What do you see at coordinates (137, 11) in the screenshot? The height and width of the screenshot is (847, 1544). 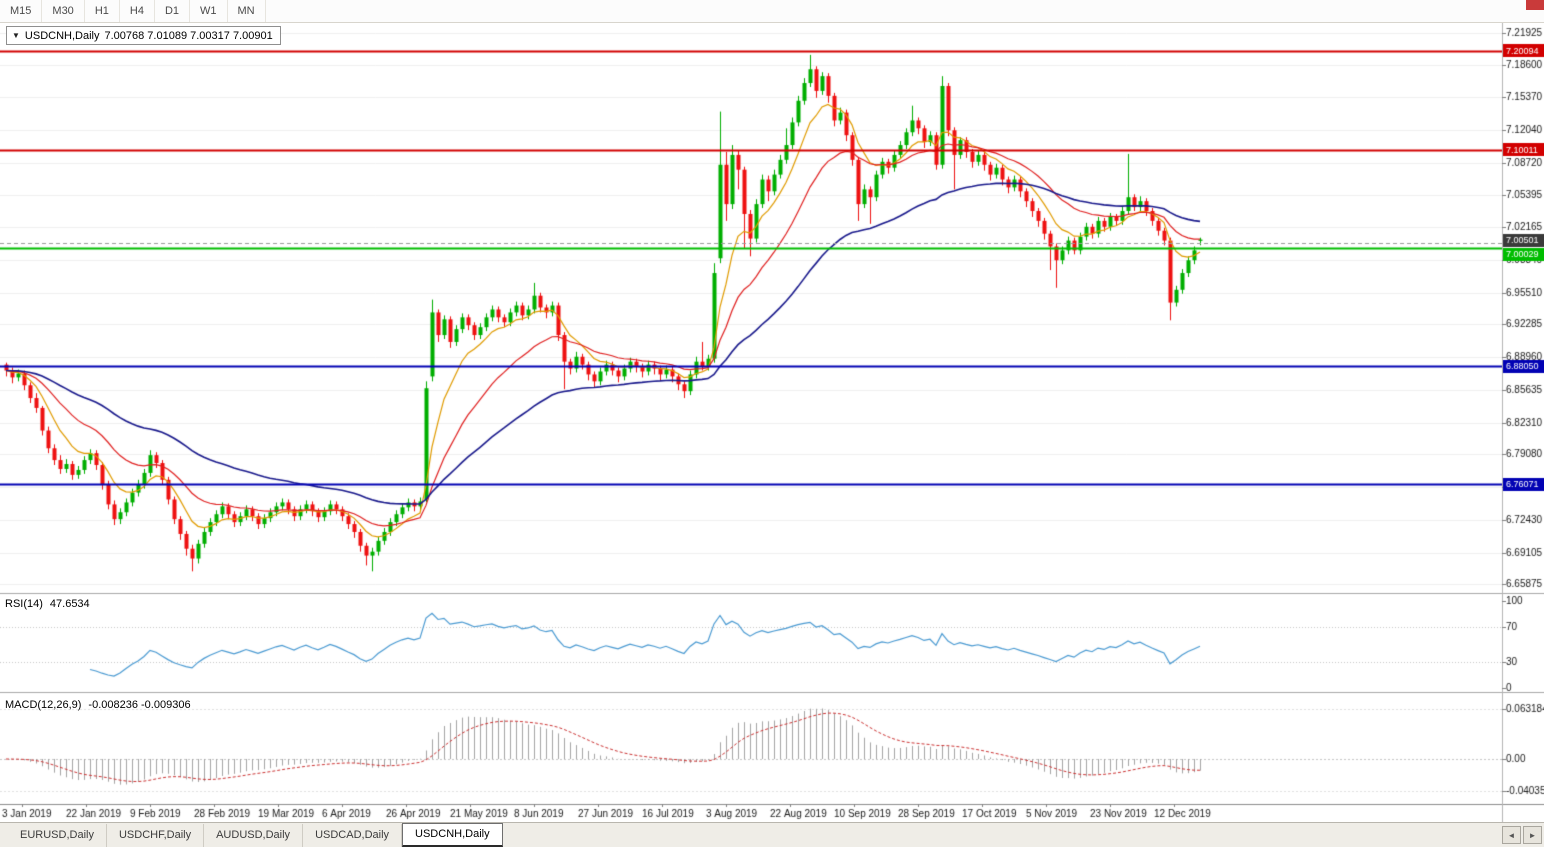 I see `timeframe-h4-button: H4` at bounding box center [137, 11].